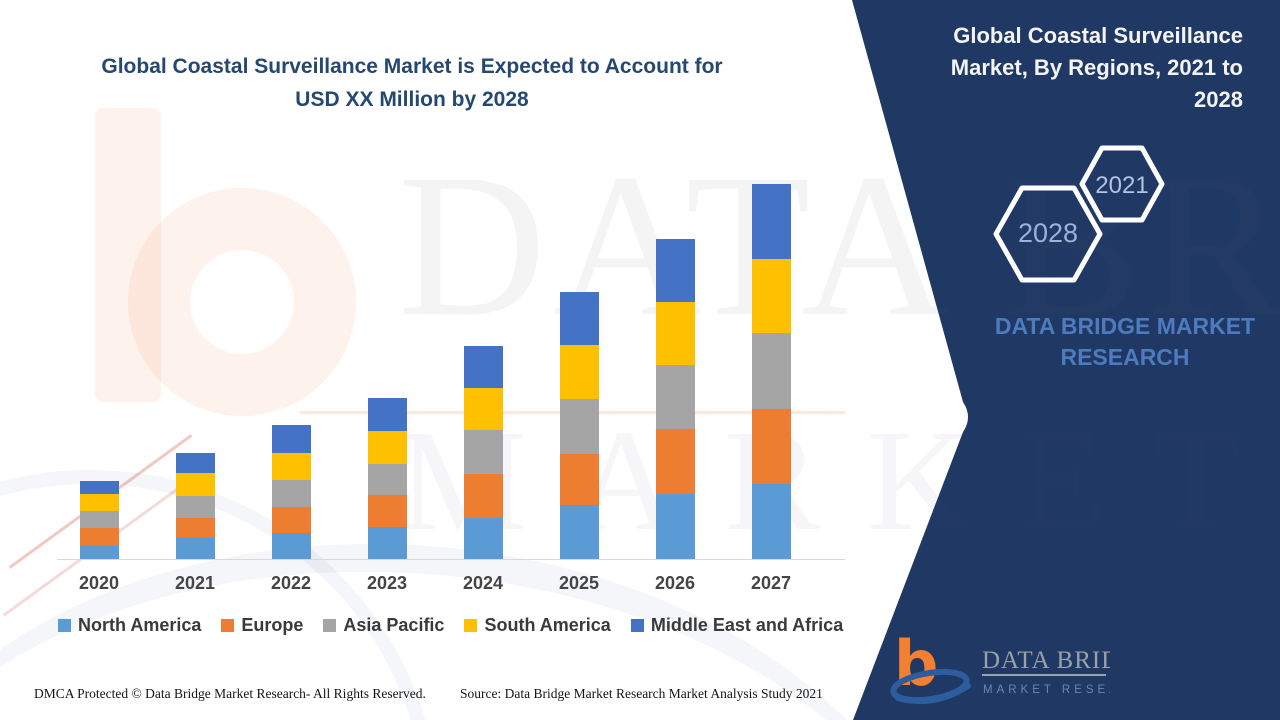  Describe the element at coordinates (483, 496) in the screenshot. I see `segment-europe-2024` at that location.